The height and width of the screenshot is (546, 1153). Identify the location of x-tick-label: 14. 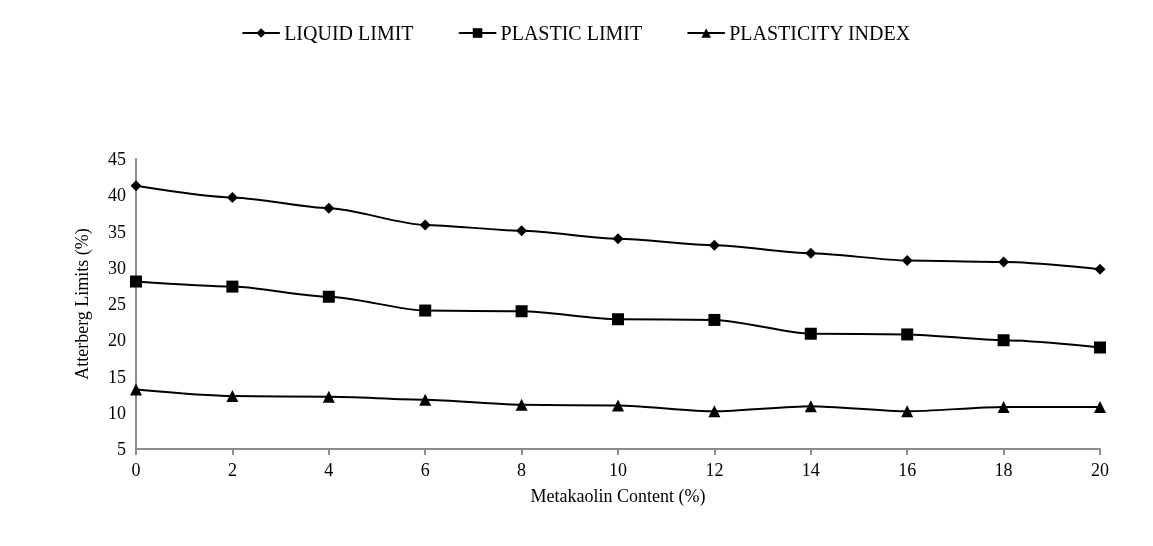
(810, 470).